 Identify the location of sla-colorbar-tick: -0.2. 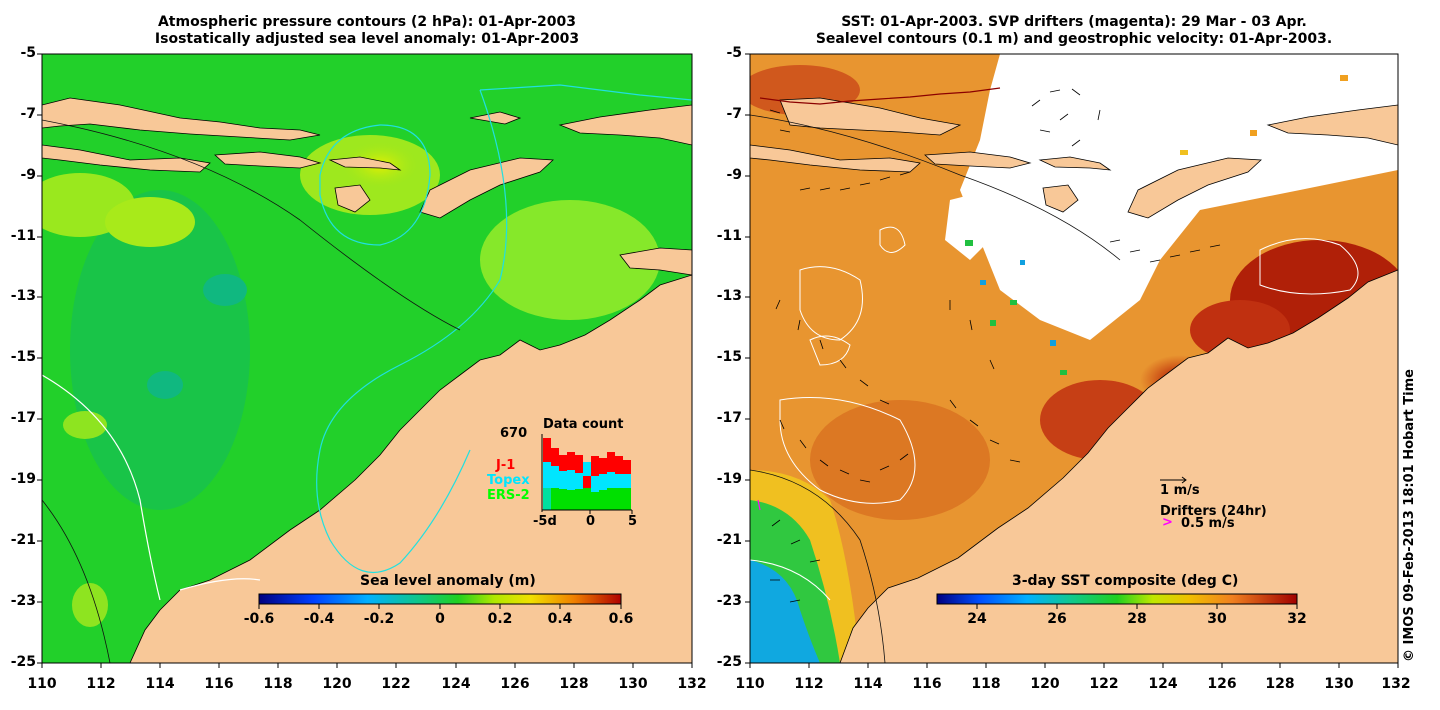
(379, 619).